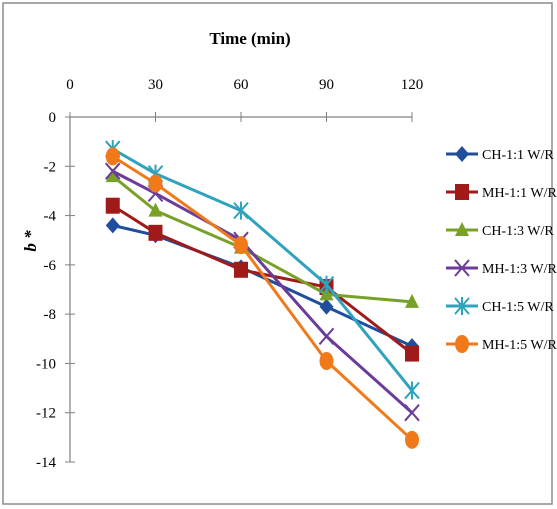 The height and width of the screenshot is (509, 557). I want to click on legend-label: MH-1:5 W/R, so click(519, 345).